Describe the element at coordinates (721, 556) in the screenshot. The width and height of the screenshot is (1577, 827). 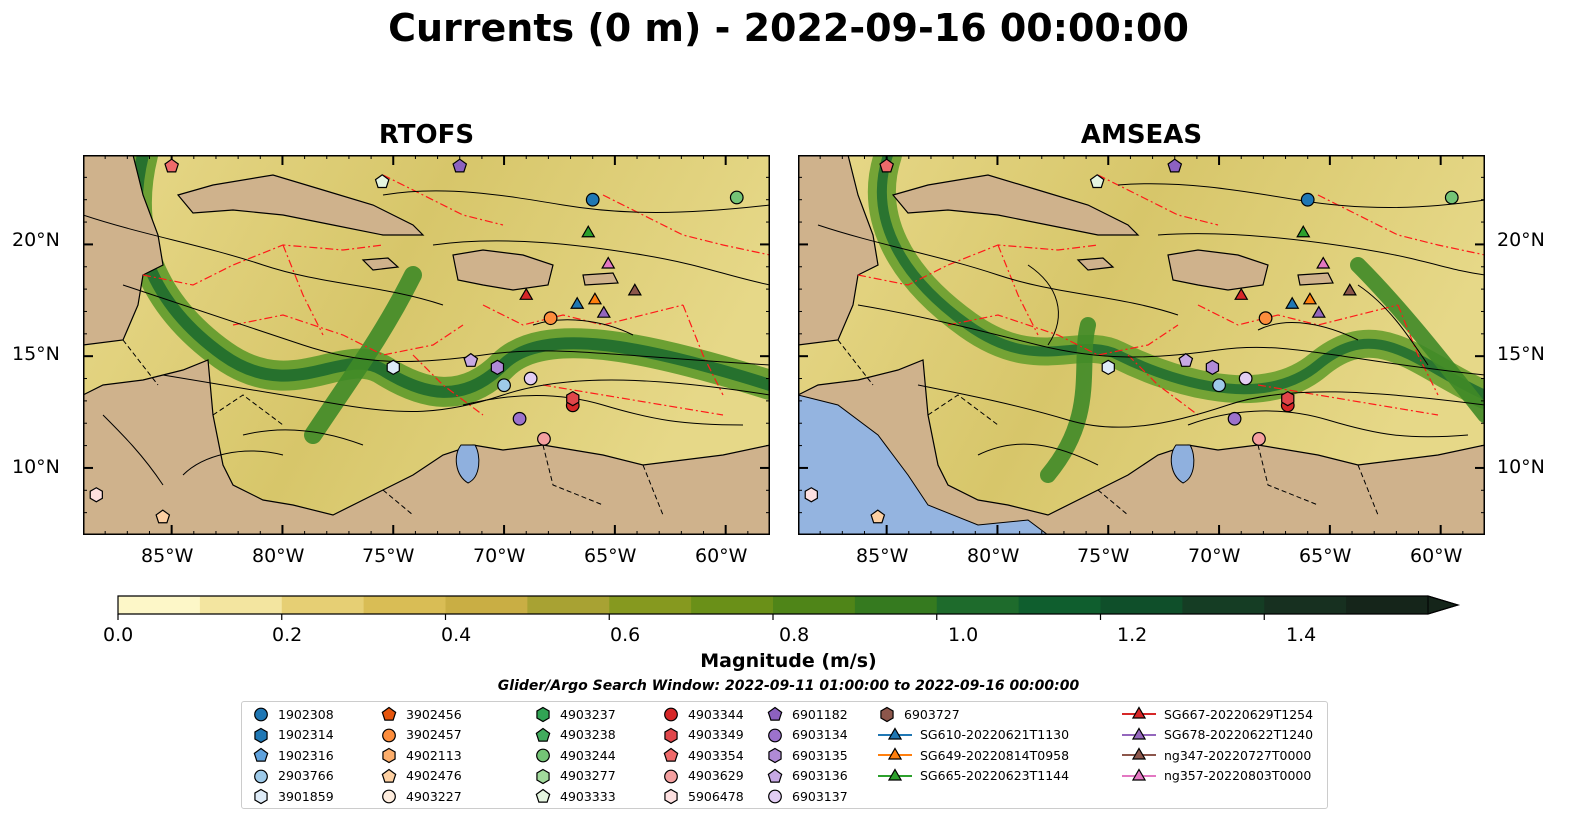
I see `lon-label: 60°W` at that location.